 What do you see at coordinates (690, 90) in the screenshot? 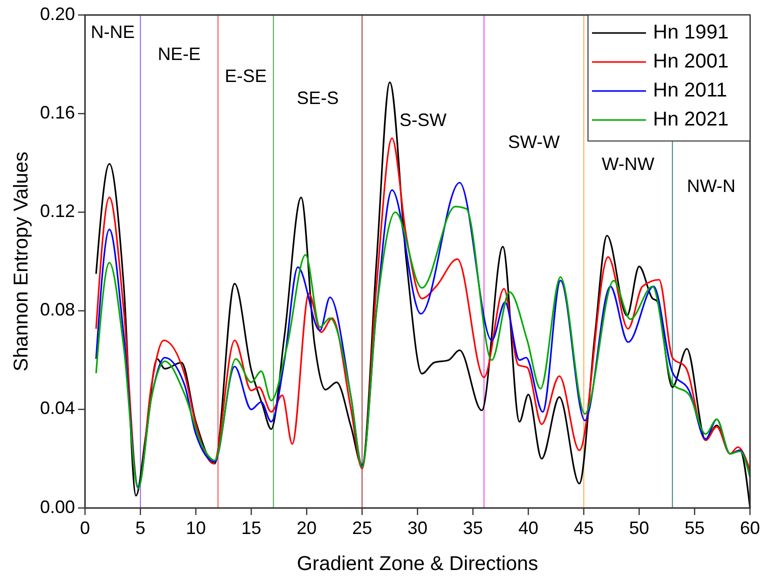
I see `legend-label: Hn 2011` at bounding box center [690, 90].